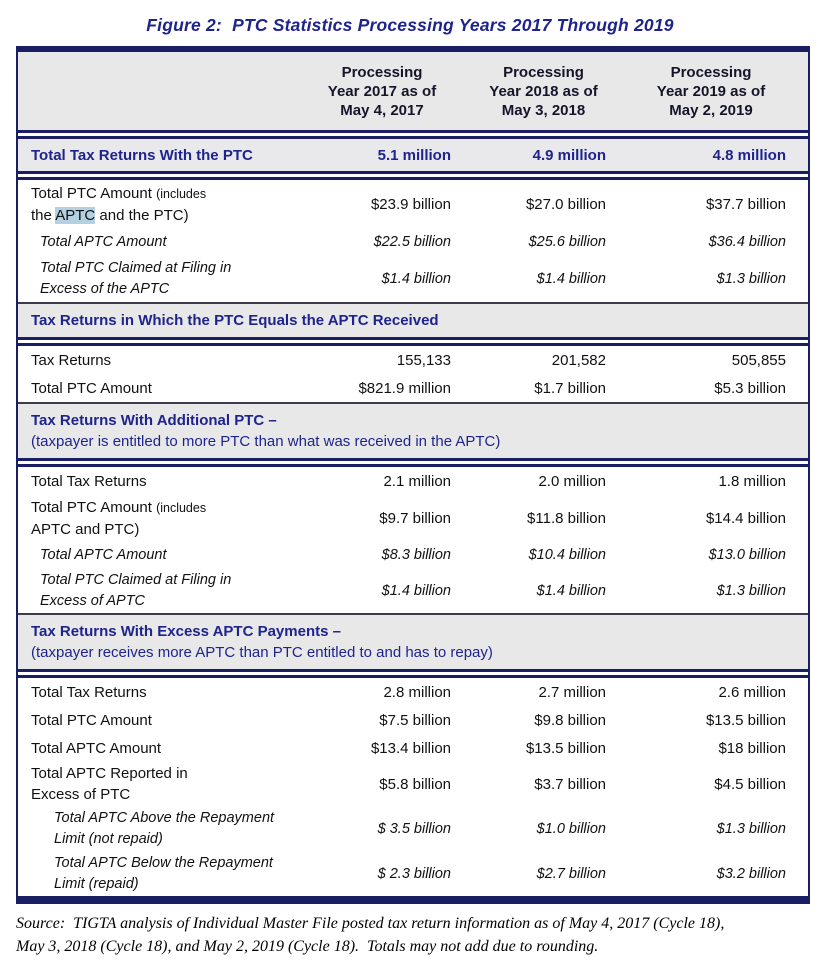 The width and height of the screenshot is (820, 963). What do you see at coordinates (570, 388) in the screenshot?
I see `value-2018: $1.7 billion` at bounding box center [570, 388].